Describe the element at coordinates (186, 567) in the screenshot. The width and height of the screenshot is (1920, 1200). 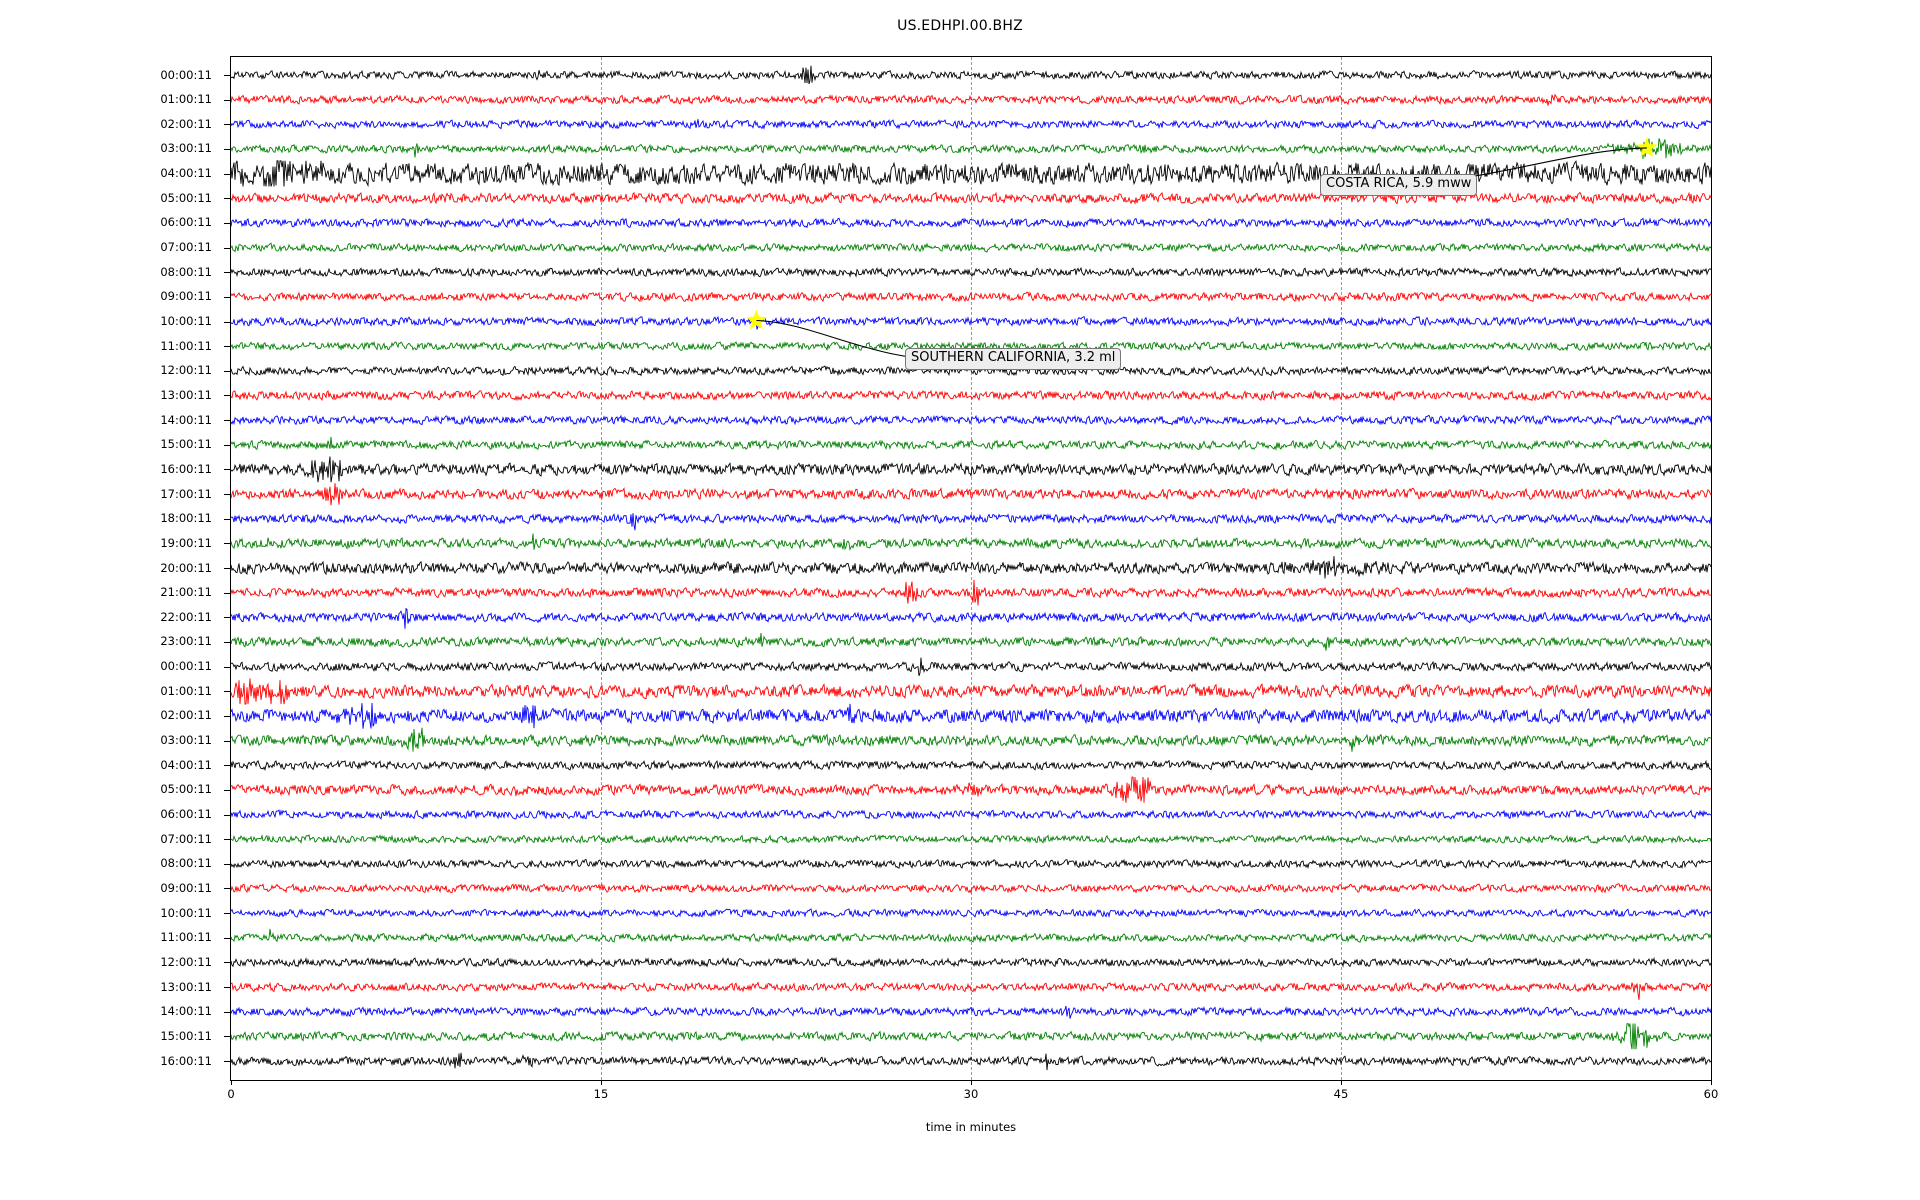
I see `y-tick-label-20: 20:00:11` at that location.